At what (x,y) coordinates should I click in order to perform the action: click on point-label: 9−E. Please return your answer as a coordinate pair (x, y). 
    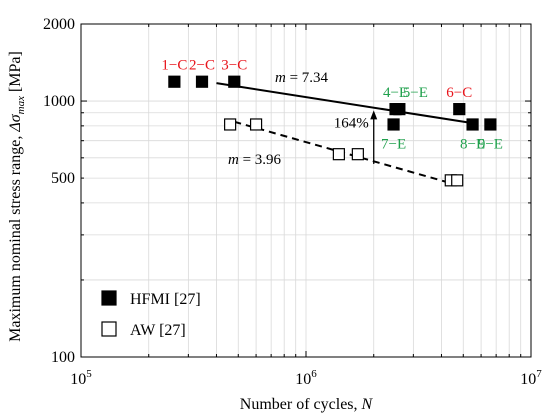
    Looking at the image, I should click on (490, 144).